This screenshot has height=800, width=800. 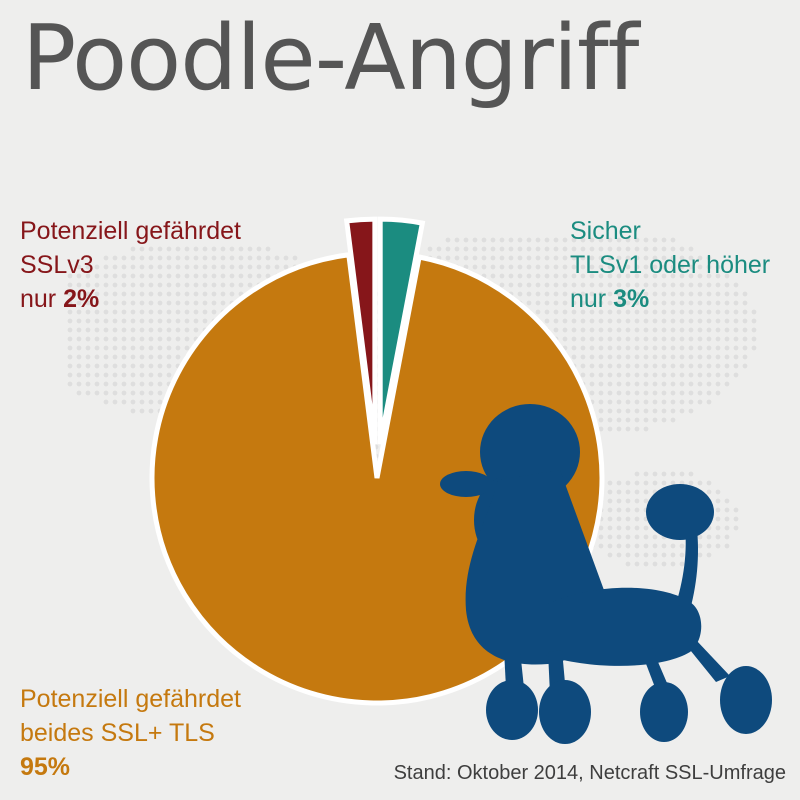 I want to click on both-share: 95%, so click(x=130, y=767).